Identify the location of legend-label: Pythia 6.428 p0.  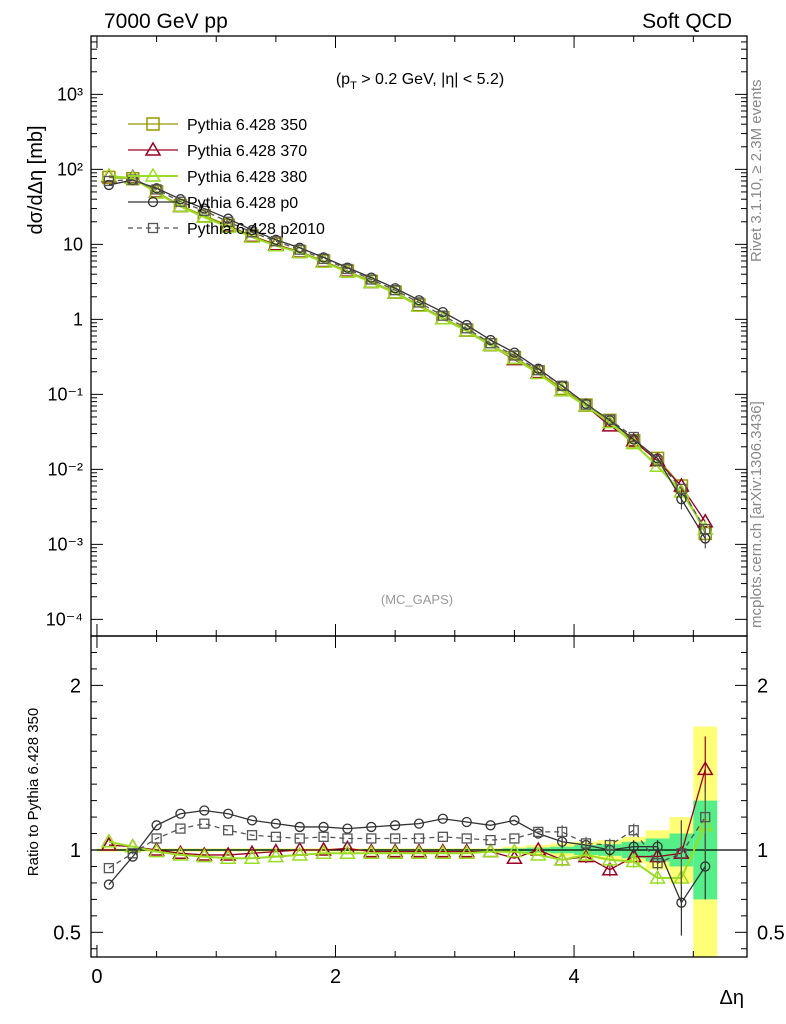
(242, 203).